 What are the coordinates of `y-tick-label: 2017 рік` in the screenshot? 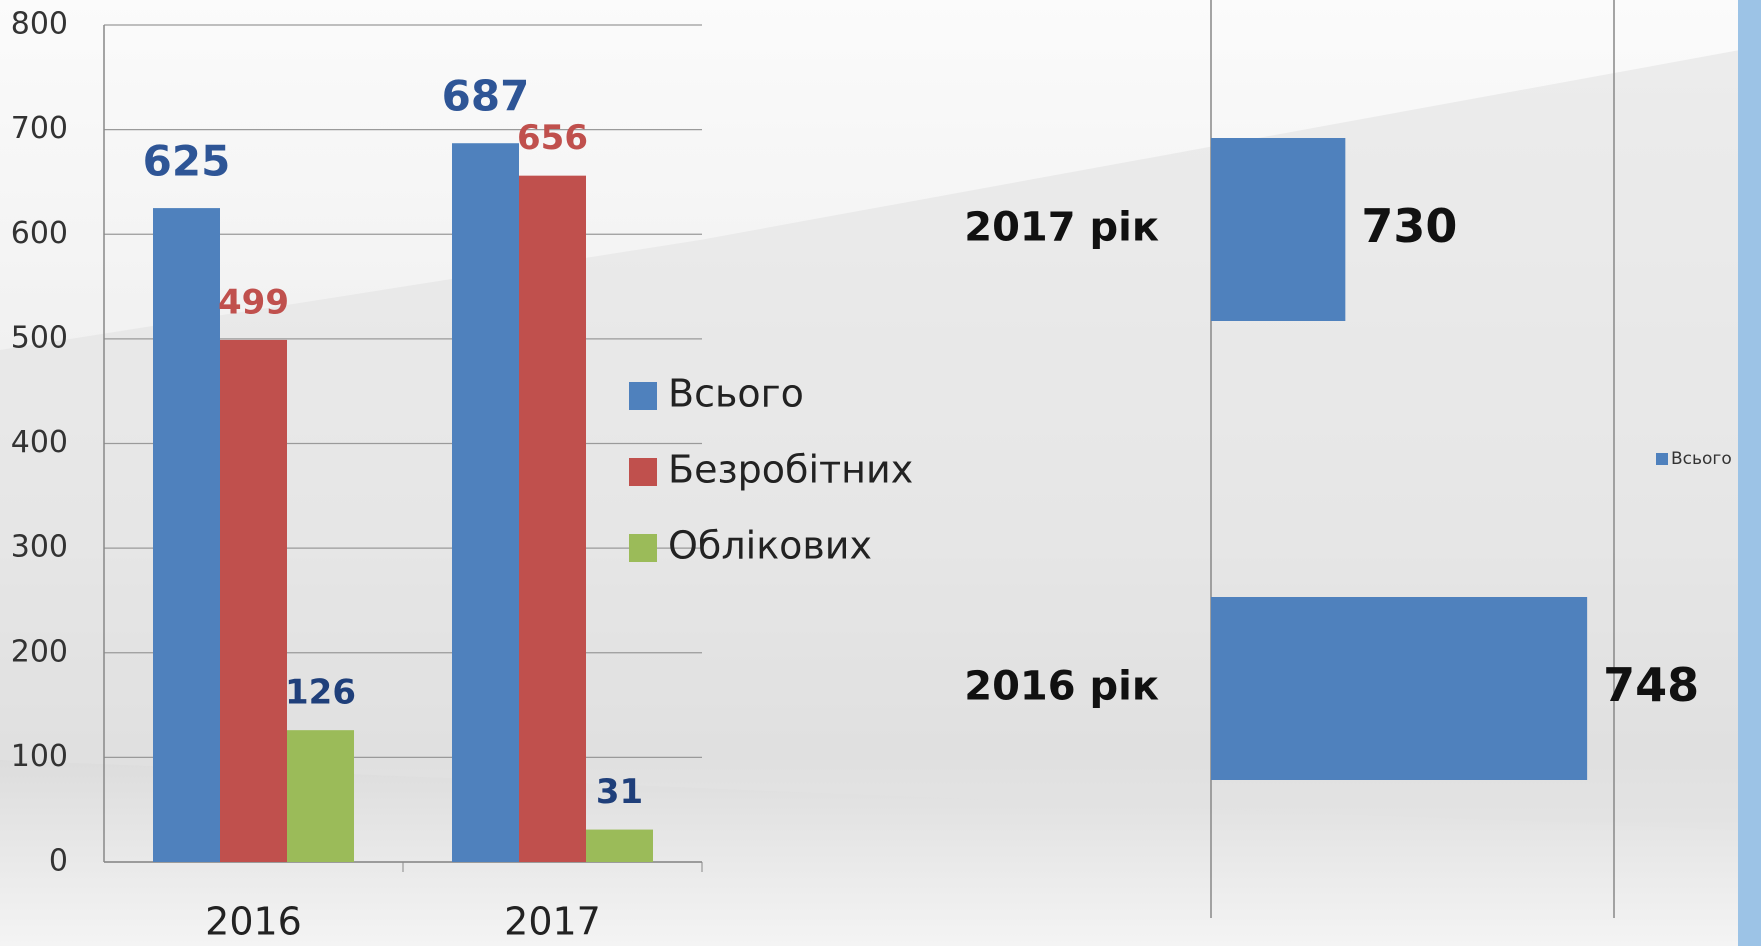 It's located at (1061, 228).